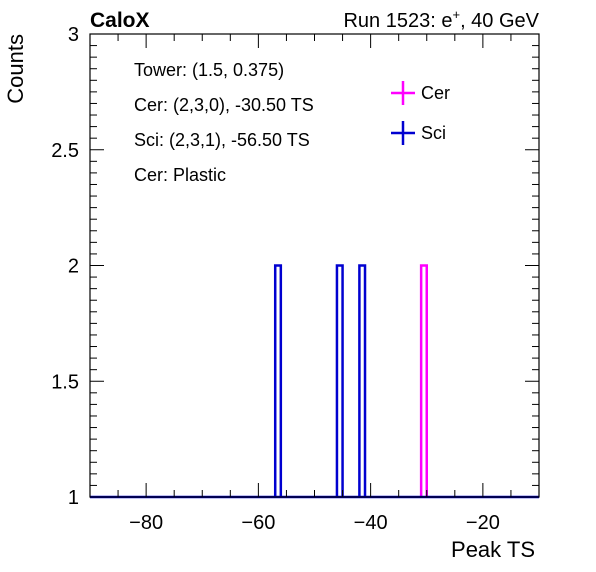 The width and height of the screenshot is (596, 572). What do you see at coordinates (258, 523) in the screenshot?
I see `x-tick-label: −60` at bounding box center [258, 523].